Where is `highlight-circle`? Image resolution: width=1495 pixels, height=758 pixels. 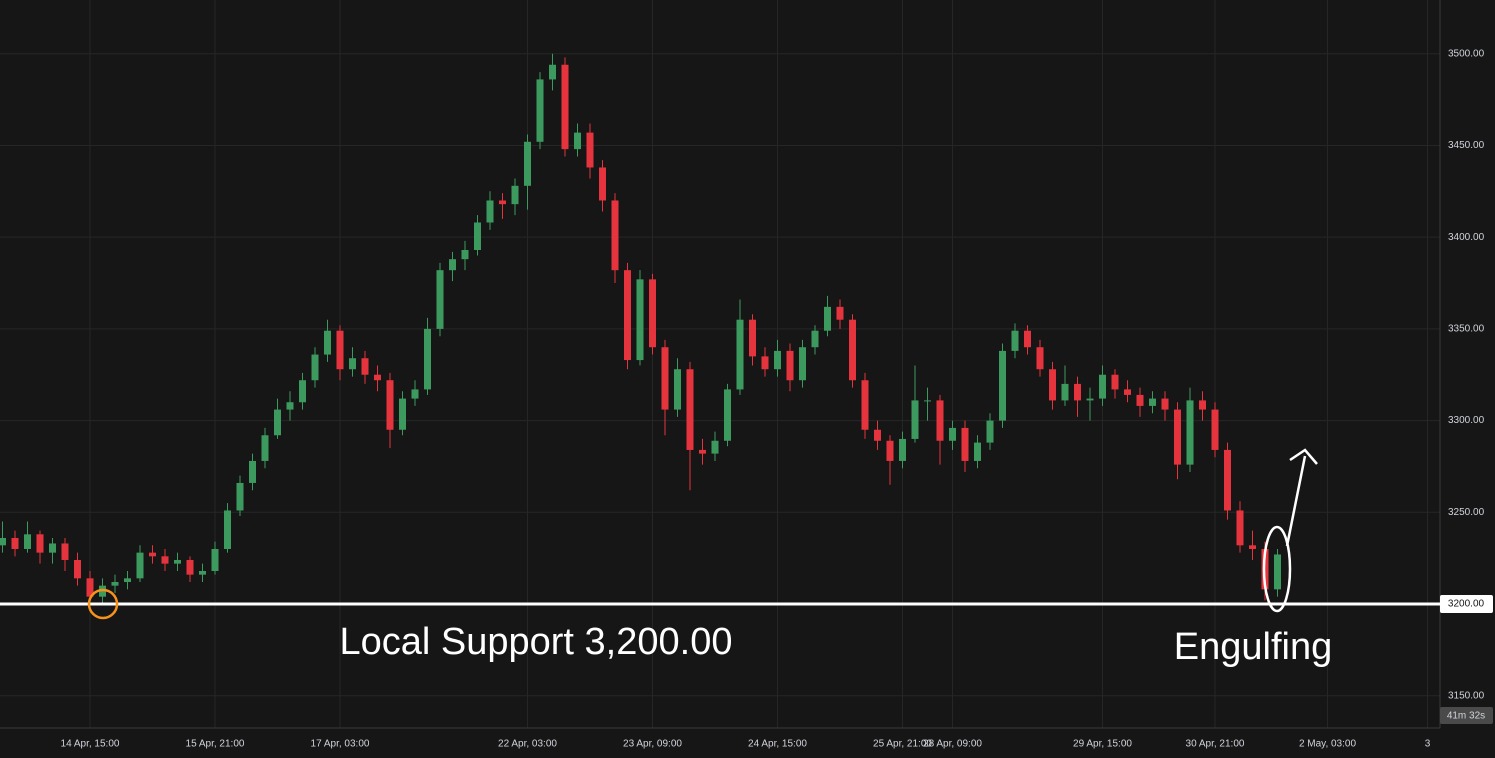
highlight-circle is located at coordinates (103, 604).